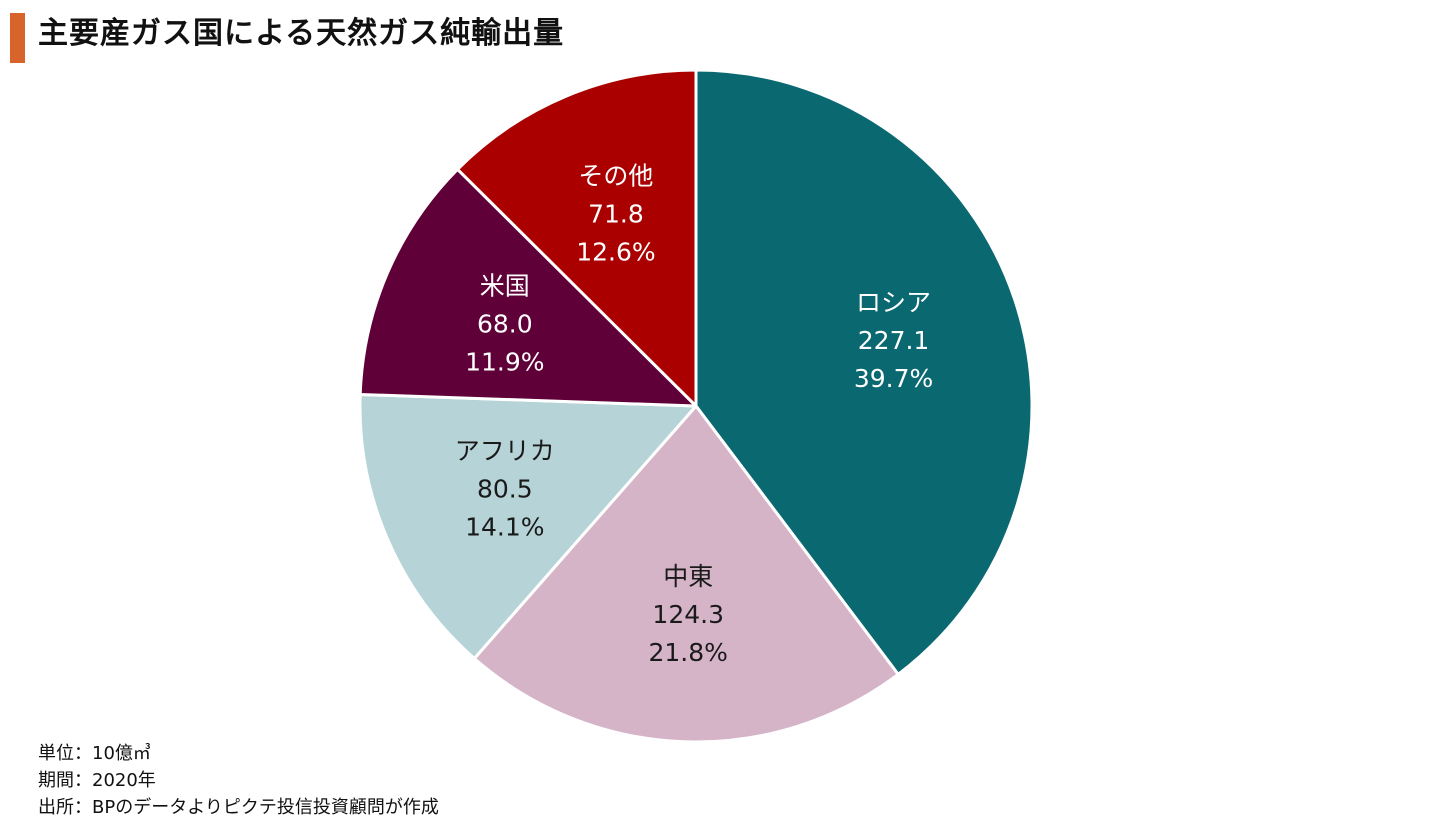 The width and height of the screenshot is (1452, 827). I want to click on slice-name-label-1: 中東, so click(688, 576).